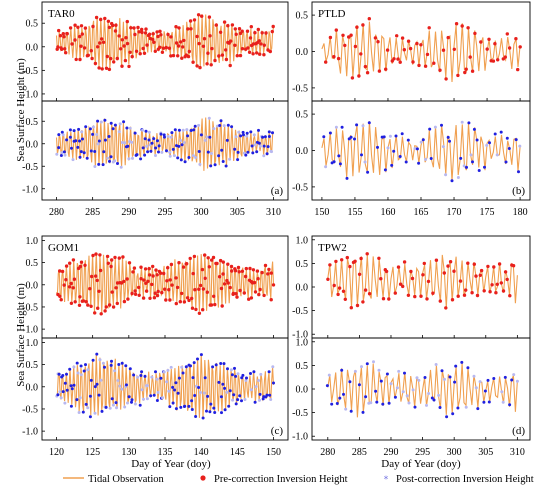  Describe the element at coordinates (354, 212) in the screenshot. I see `x-tick-label: 155` at that location.